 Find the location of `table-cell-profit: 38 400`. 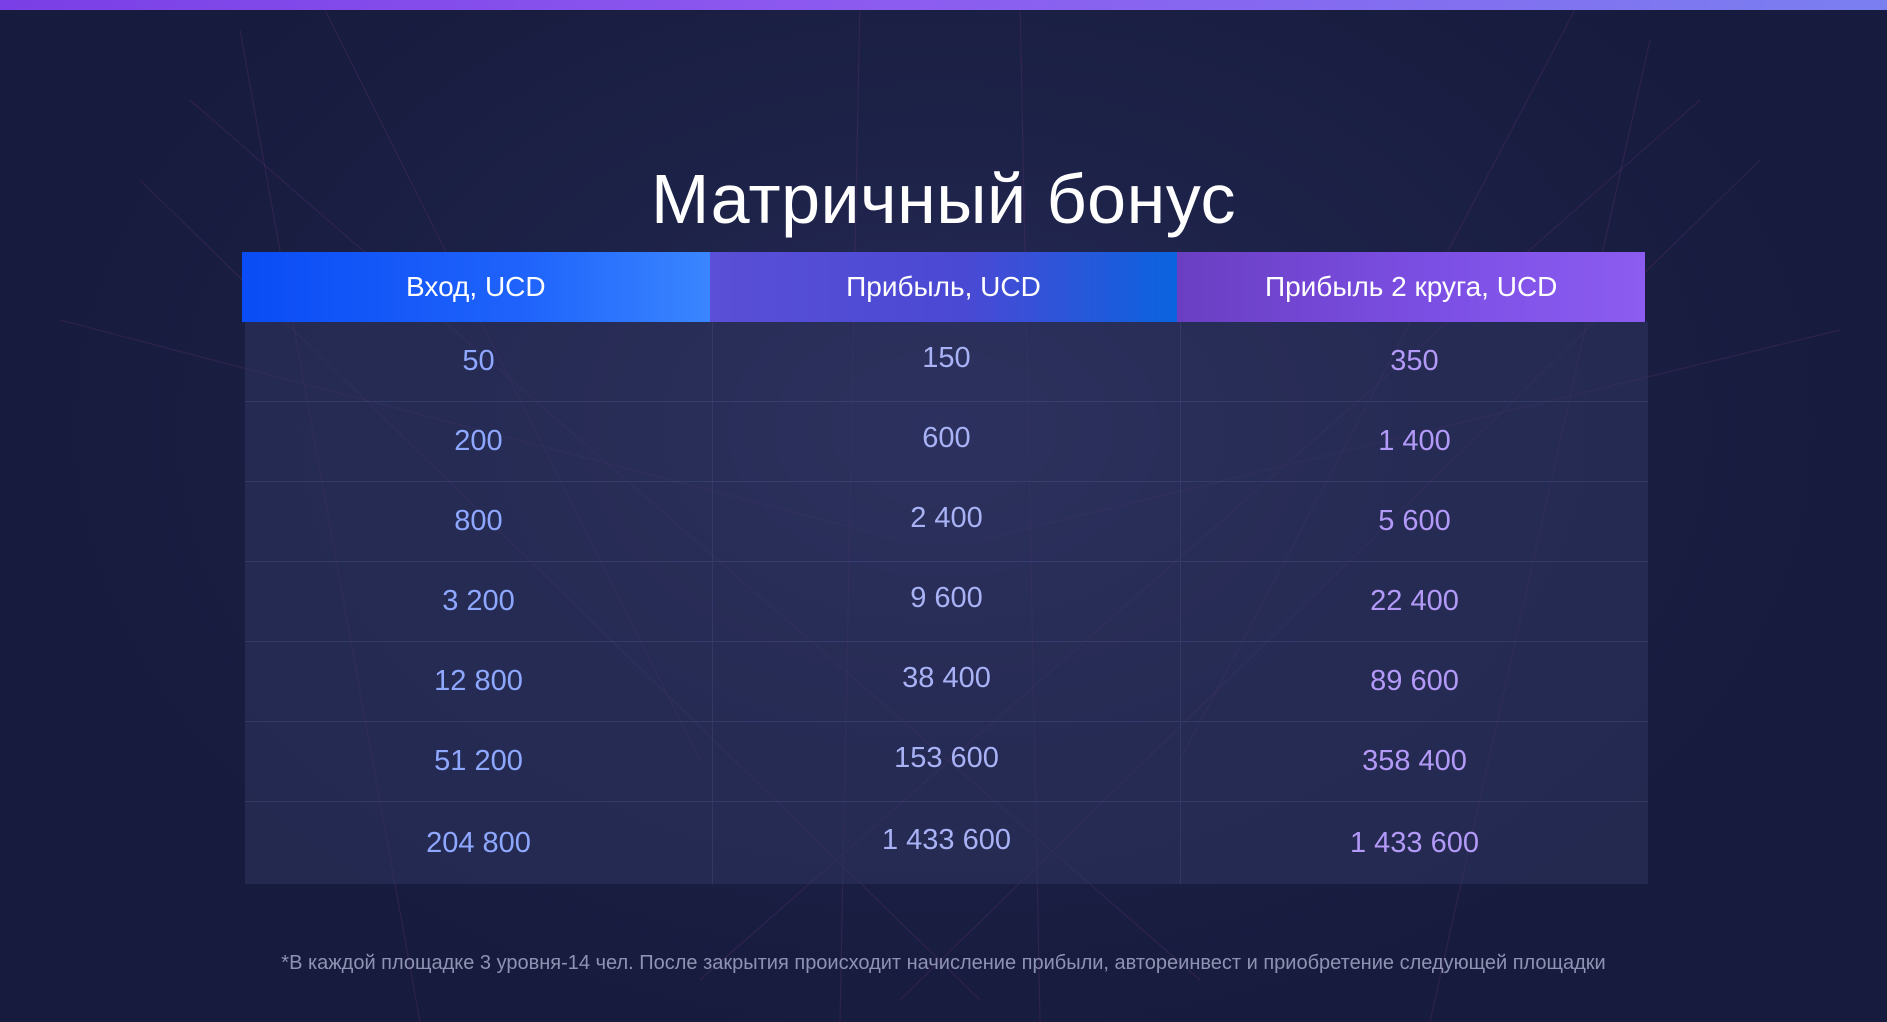

table-cell-profit: 38 400 is located at coordinates (947, 681).